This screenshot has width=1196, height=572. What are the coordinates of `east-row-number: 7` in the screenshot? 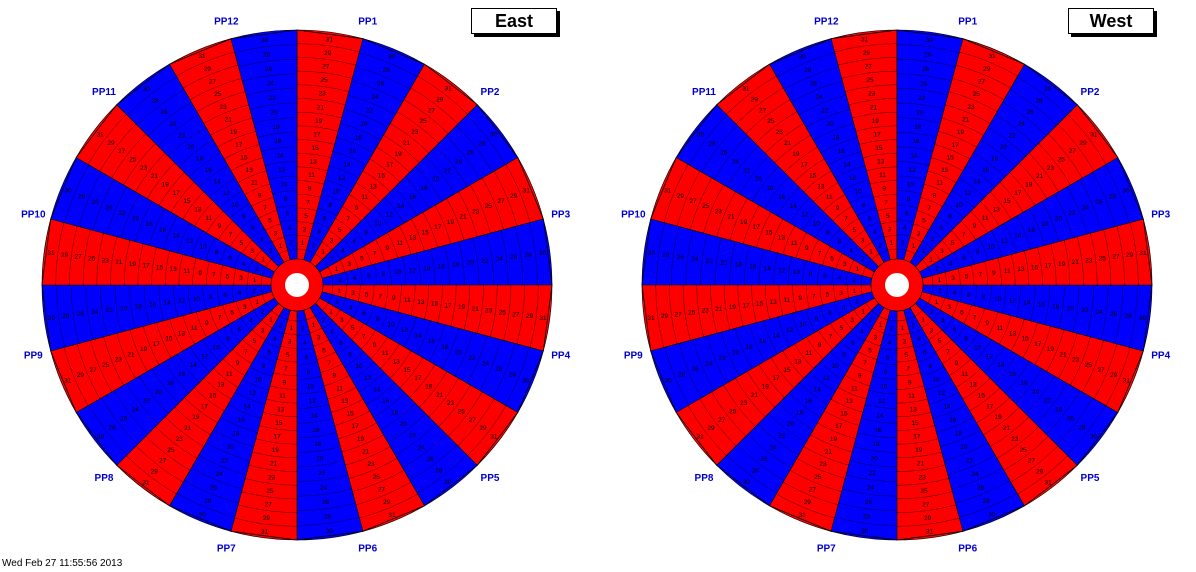 It's located at (265, 208).